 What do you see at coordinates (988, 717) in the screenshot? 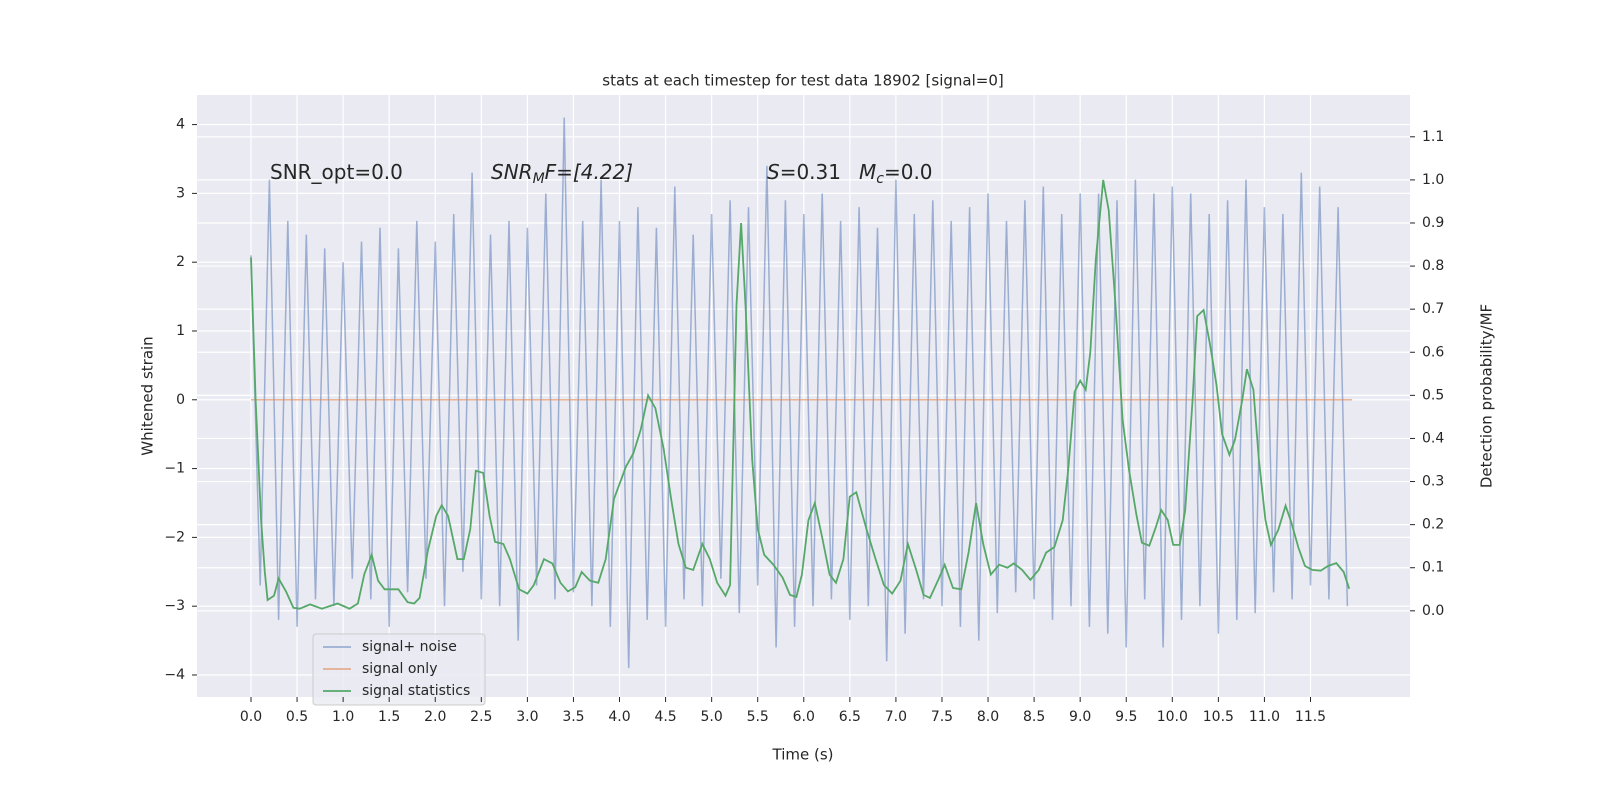
I see `x-tick-label: 8.0` at bounding box center [988, 717].